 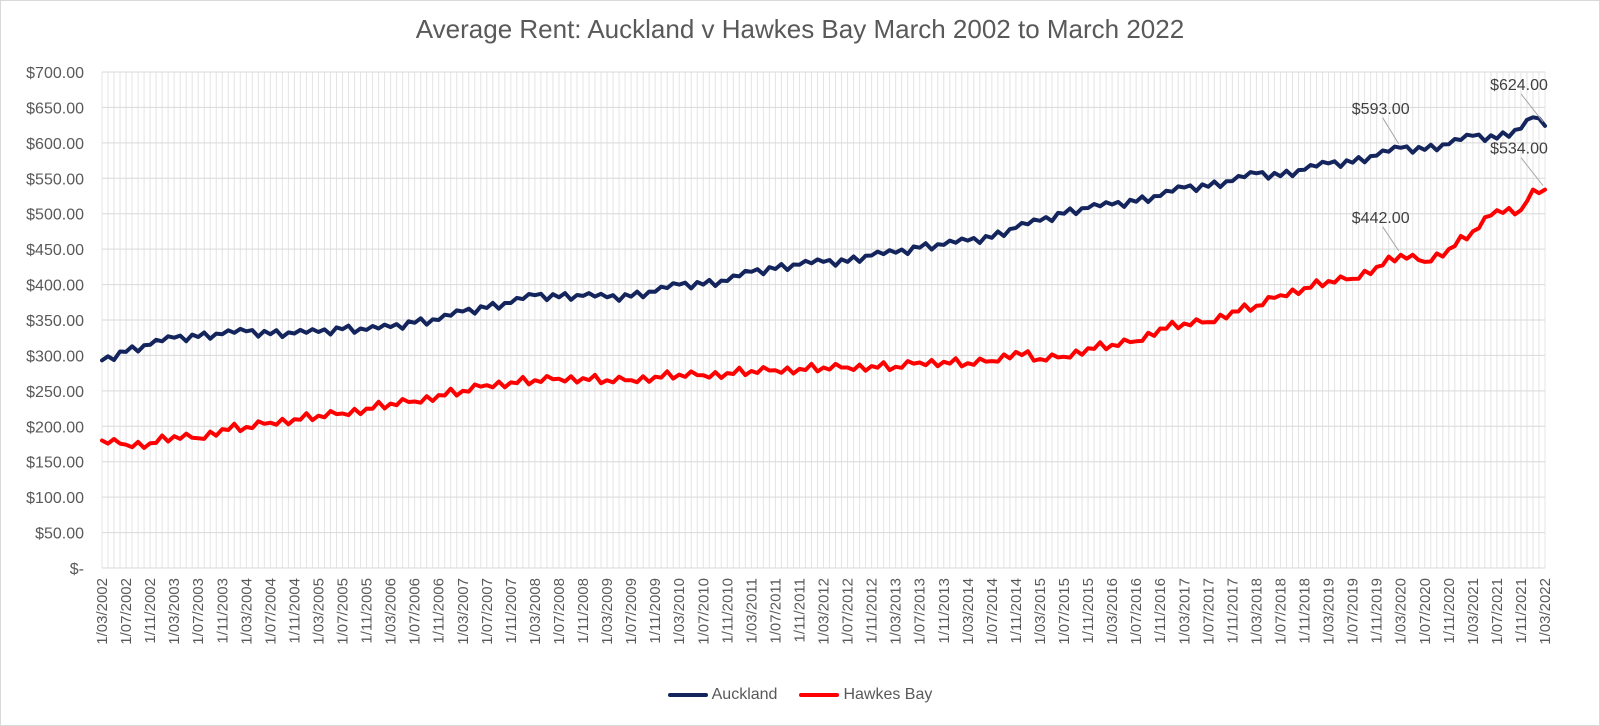 I want to click on y-tick-label: $-, so click(x=77, y=569).